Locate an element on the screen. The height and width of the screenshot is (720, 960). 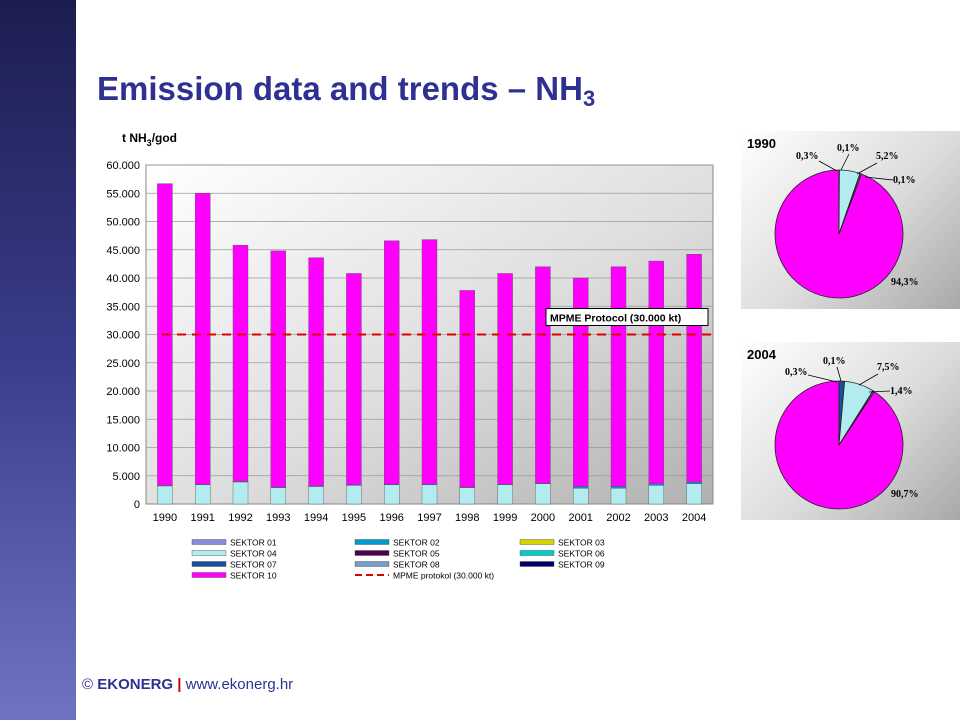
bar-sektor-04-2002 is located at coordinates (618, 496).